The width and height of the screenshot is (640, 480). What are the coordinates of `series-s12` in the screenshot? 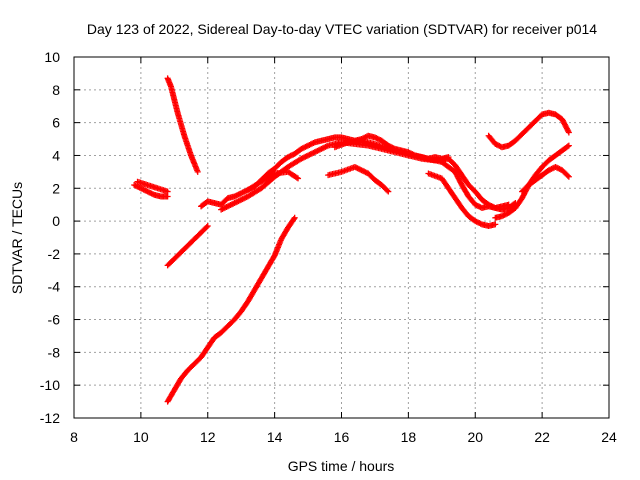 It's located at (482, 184).